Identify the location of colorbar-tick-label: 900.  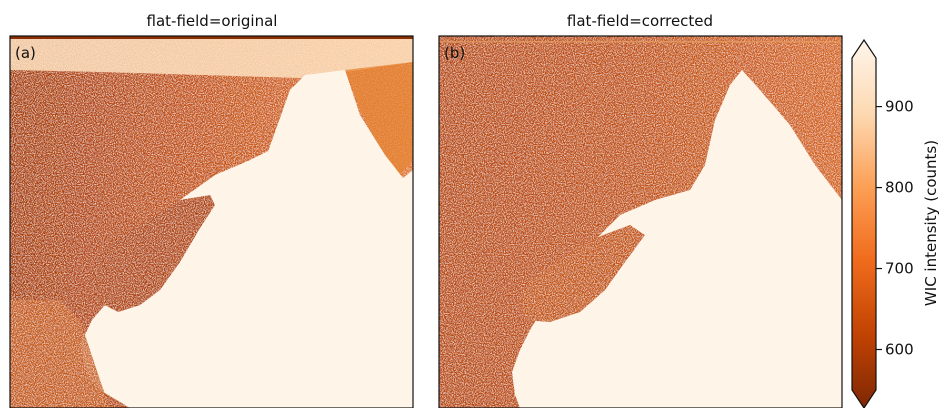
(899, 107).